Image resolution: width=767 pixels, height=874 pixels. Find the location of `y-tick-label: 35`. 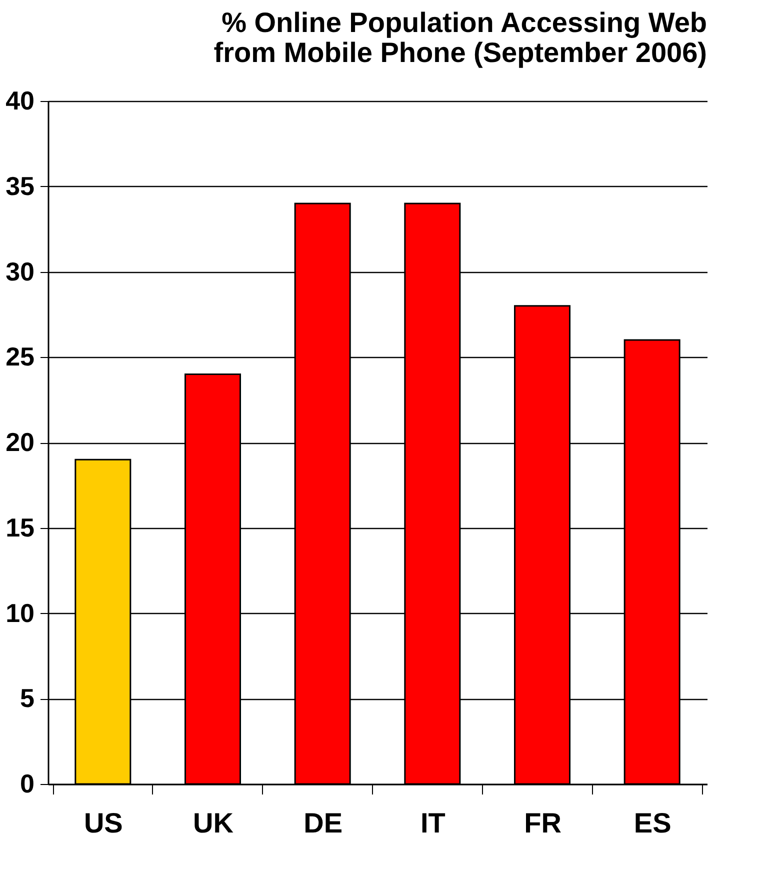

y-tick-label: 35 is located at coordinates (20, 185).